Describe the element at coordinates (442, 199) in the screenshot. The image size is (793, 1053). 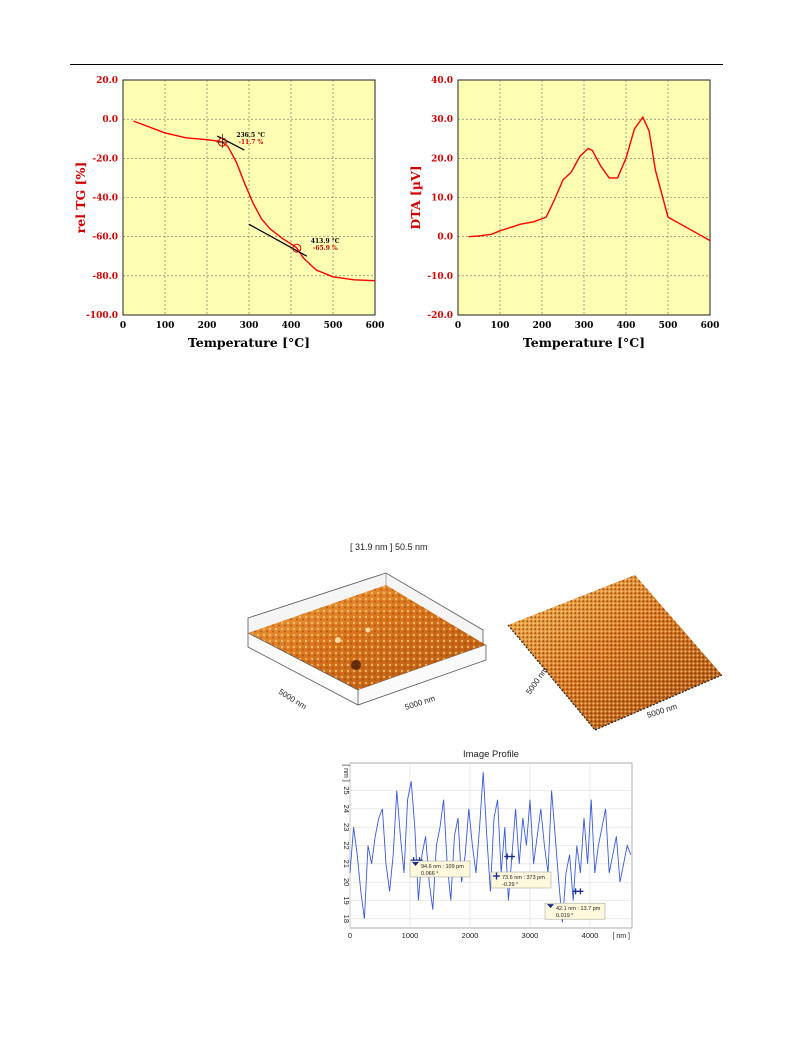
I see `y-tick-label: 10.0` at that location.